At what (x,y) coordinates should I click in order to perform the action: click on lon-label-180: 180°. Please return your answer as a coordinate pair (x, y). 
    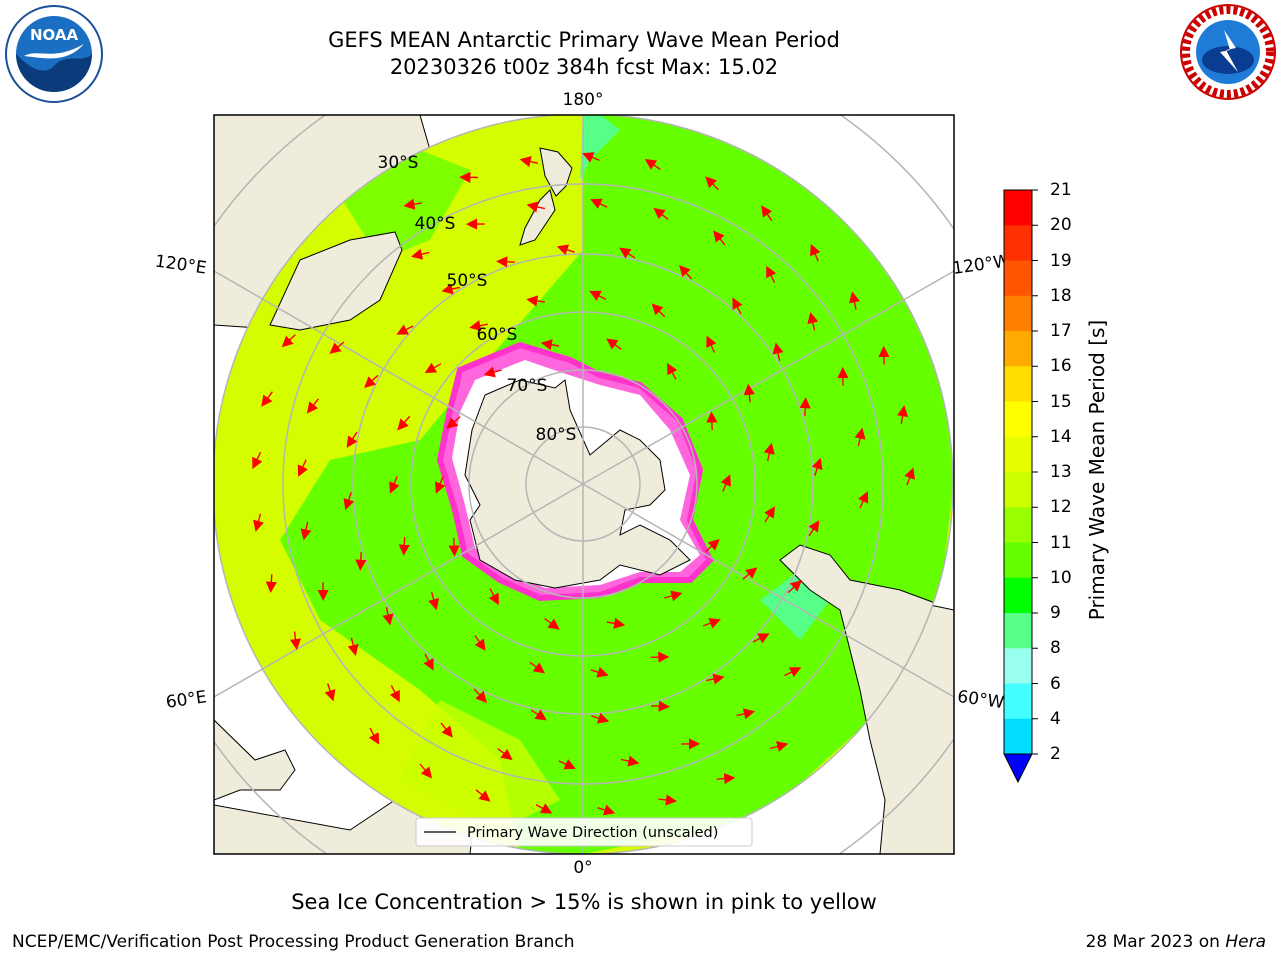
    Looking at the image, I should click on (583, 100).